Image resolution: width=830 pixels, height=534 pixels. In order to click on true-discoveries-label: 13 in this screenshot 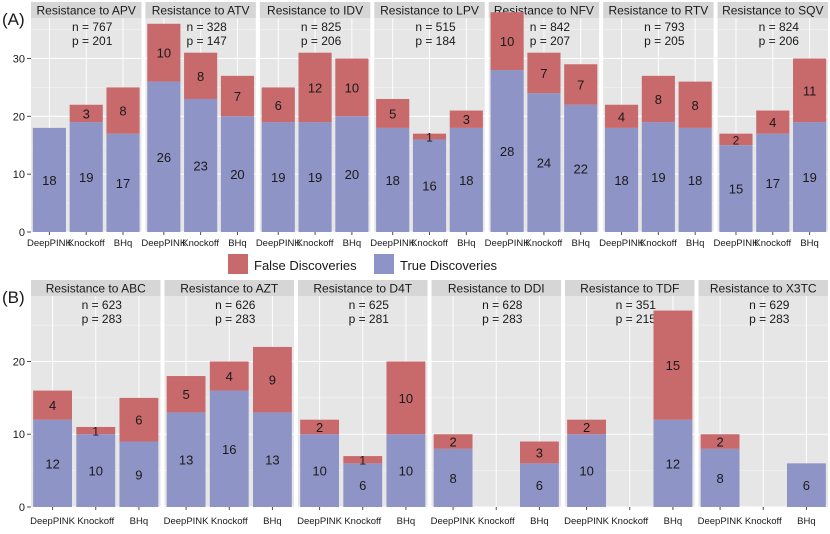, I will do `click(272, 460)`.